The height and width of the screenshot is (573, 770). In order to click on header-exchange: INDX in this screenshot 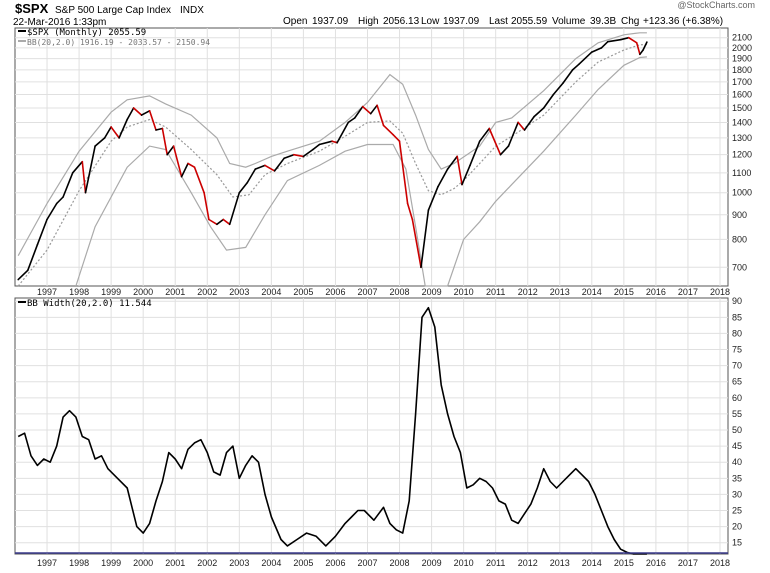, I will do `click(192, 10)`.